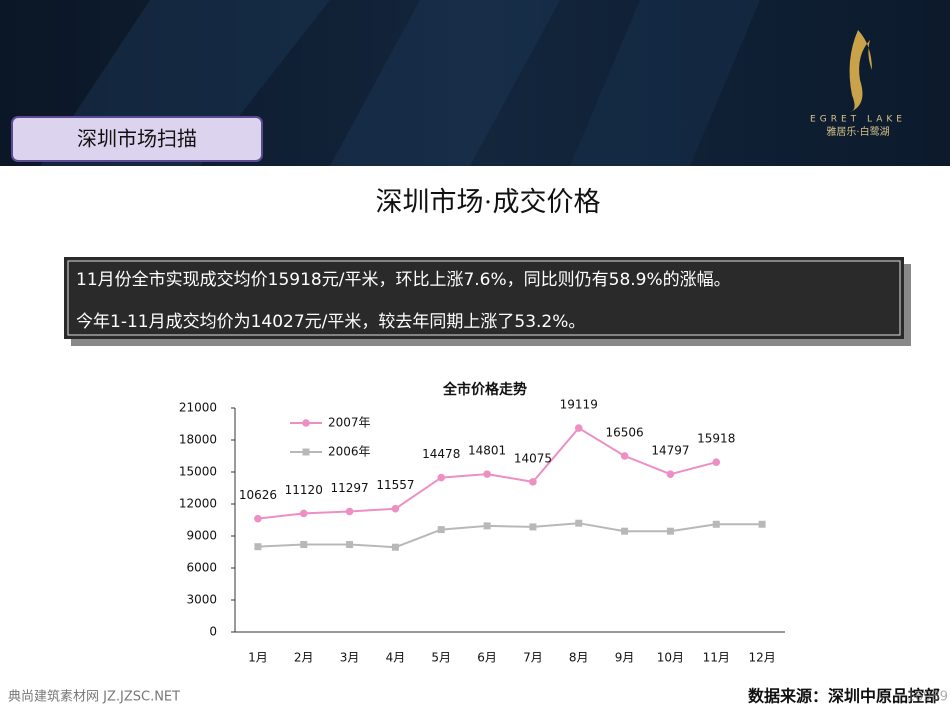 Image resolution: width=950 pixels, height=712 pixels. Describe the element at coordinates (484, 389) in the screenshot. I see `chart-title: 全市价格走势` at that location.